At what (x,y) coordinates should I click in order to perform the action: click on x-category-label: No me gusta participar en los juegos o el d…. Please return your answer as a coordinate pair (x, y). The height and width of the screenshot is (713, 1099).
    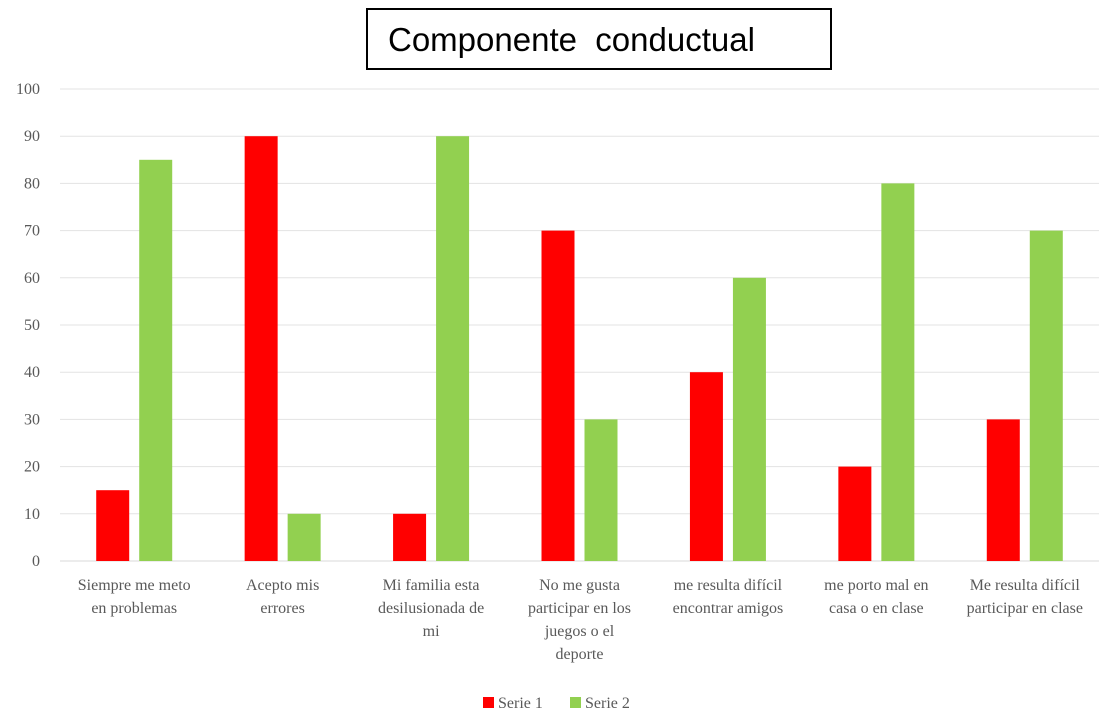
    Looking at the image, I should click on (579, 620).